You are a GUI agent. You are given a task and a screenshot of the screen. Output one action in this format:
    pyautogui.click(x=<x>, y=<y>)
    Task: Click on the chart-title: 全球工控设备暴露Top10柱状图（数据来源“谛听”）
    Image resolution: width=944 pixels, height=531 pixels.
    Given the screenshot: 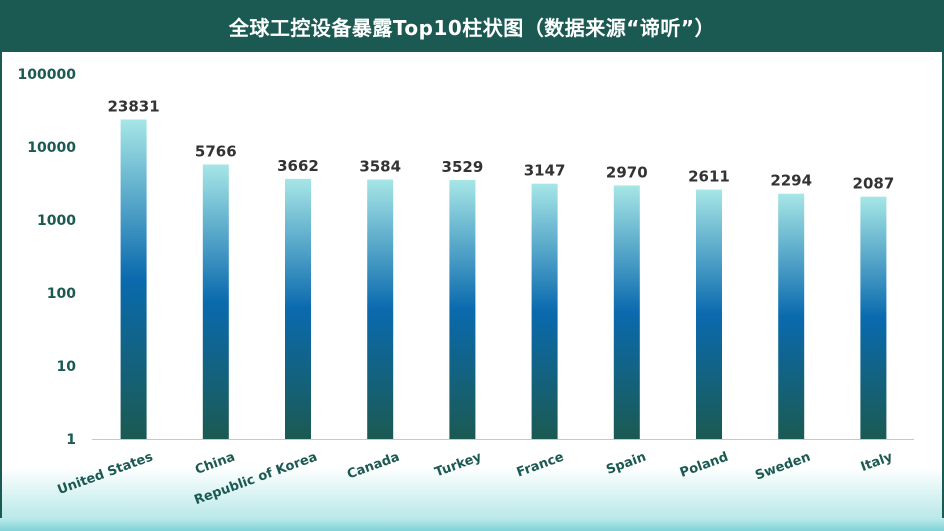 What is the action you would take?
    pyautogui.click(x=472, y=27)
    